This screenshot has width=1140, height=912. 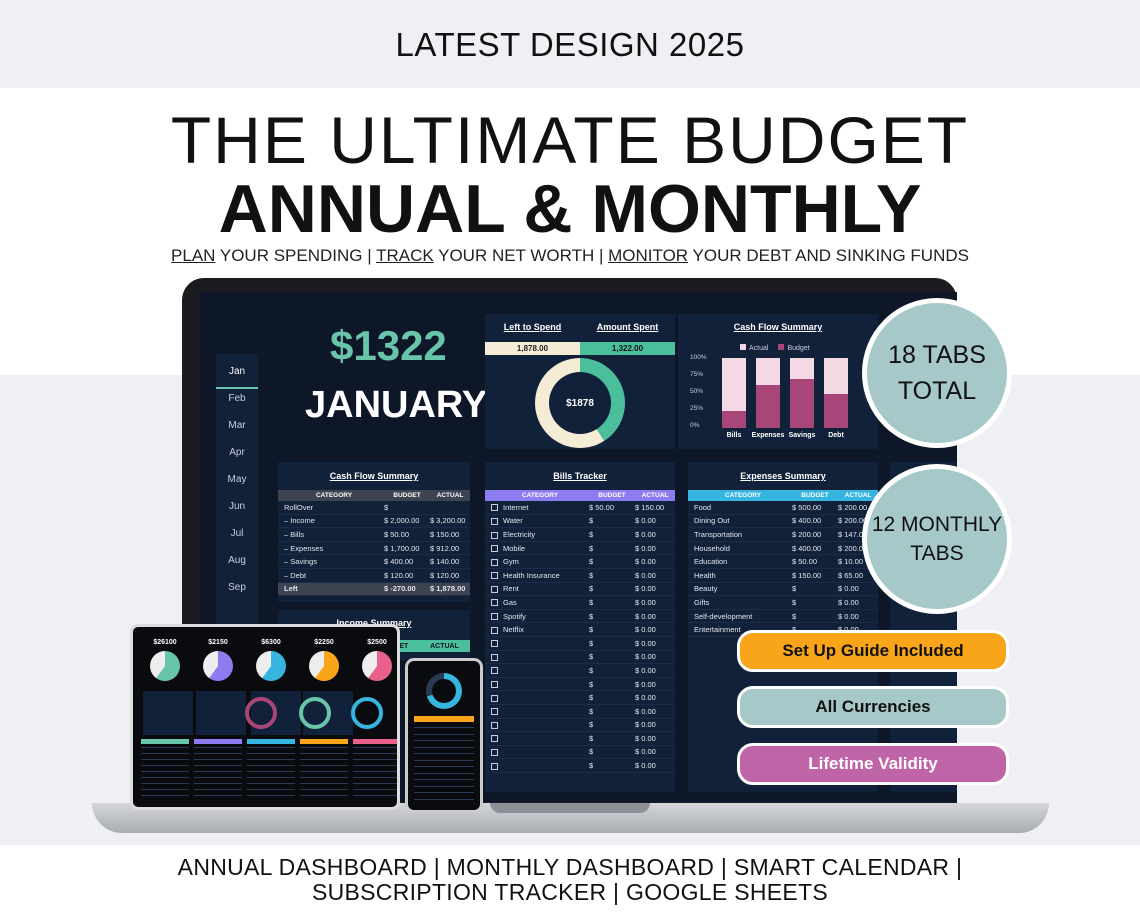 I want to click on cell: $ 200.00, so click(x=858, y=548).